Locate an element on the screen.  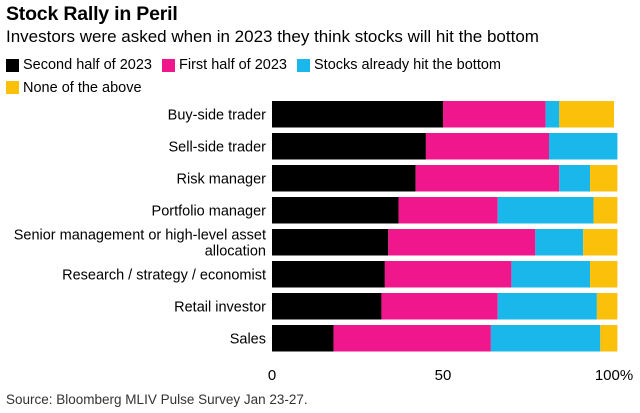
category-label: Risk manager is located at coordinates (222, 179).